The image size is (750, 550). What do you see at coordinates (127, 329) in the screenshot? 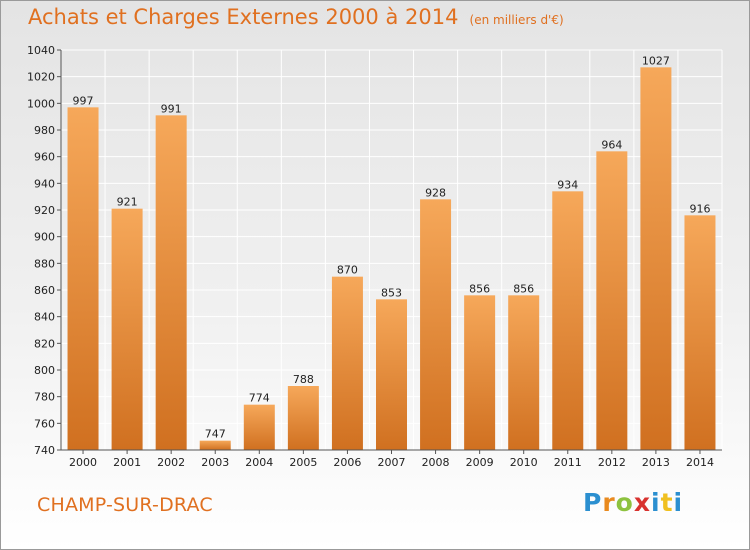
I see `bar-2001` at bounding box center [127, 329].